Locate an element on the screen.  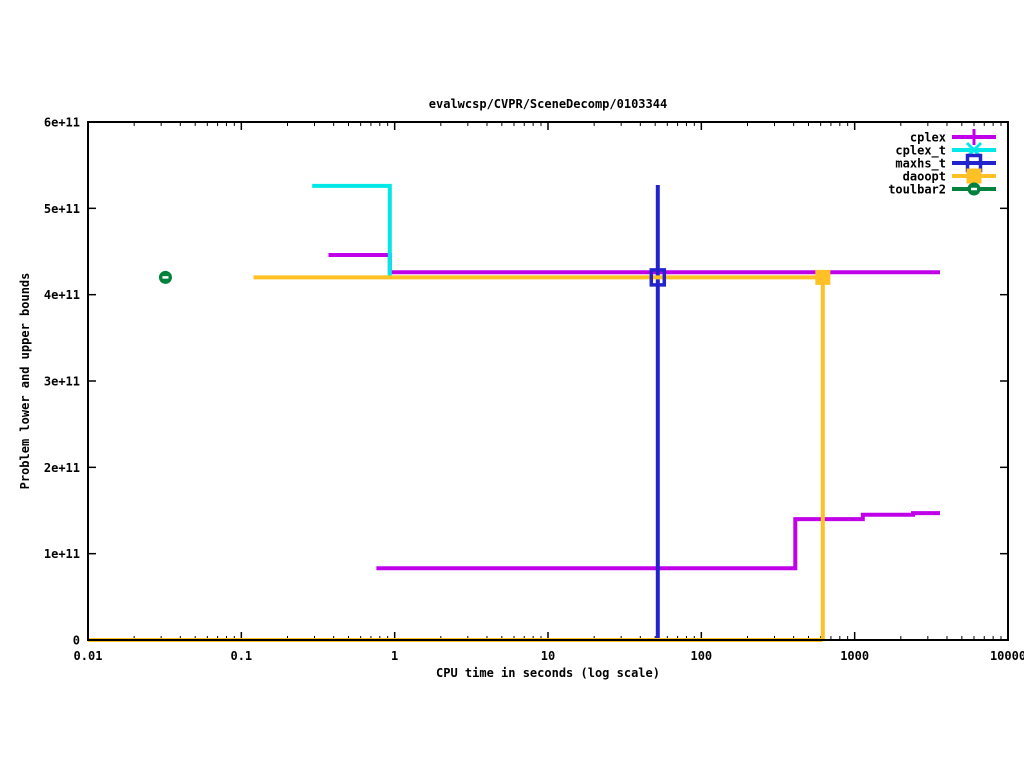
y-tick-label: 4e+11 is located at coordinates (62, 295).